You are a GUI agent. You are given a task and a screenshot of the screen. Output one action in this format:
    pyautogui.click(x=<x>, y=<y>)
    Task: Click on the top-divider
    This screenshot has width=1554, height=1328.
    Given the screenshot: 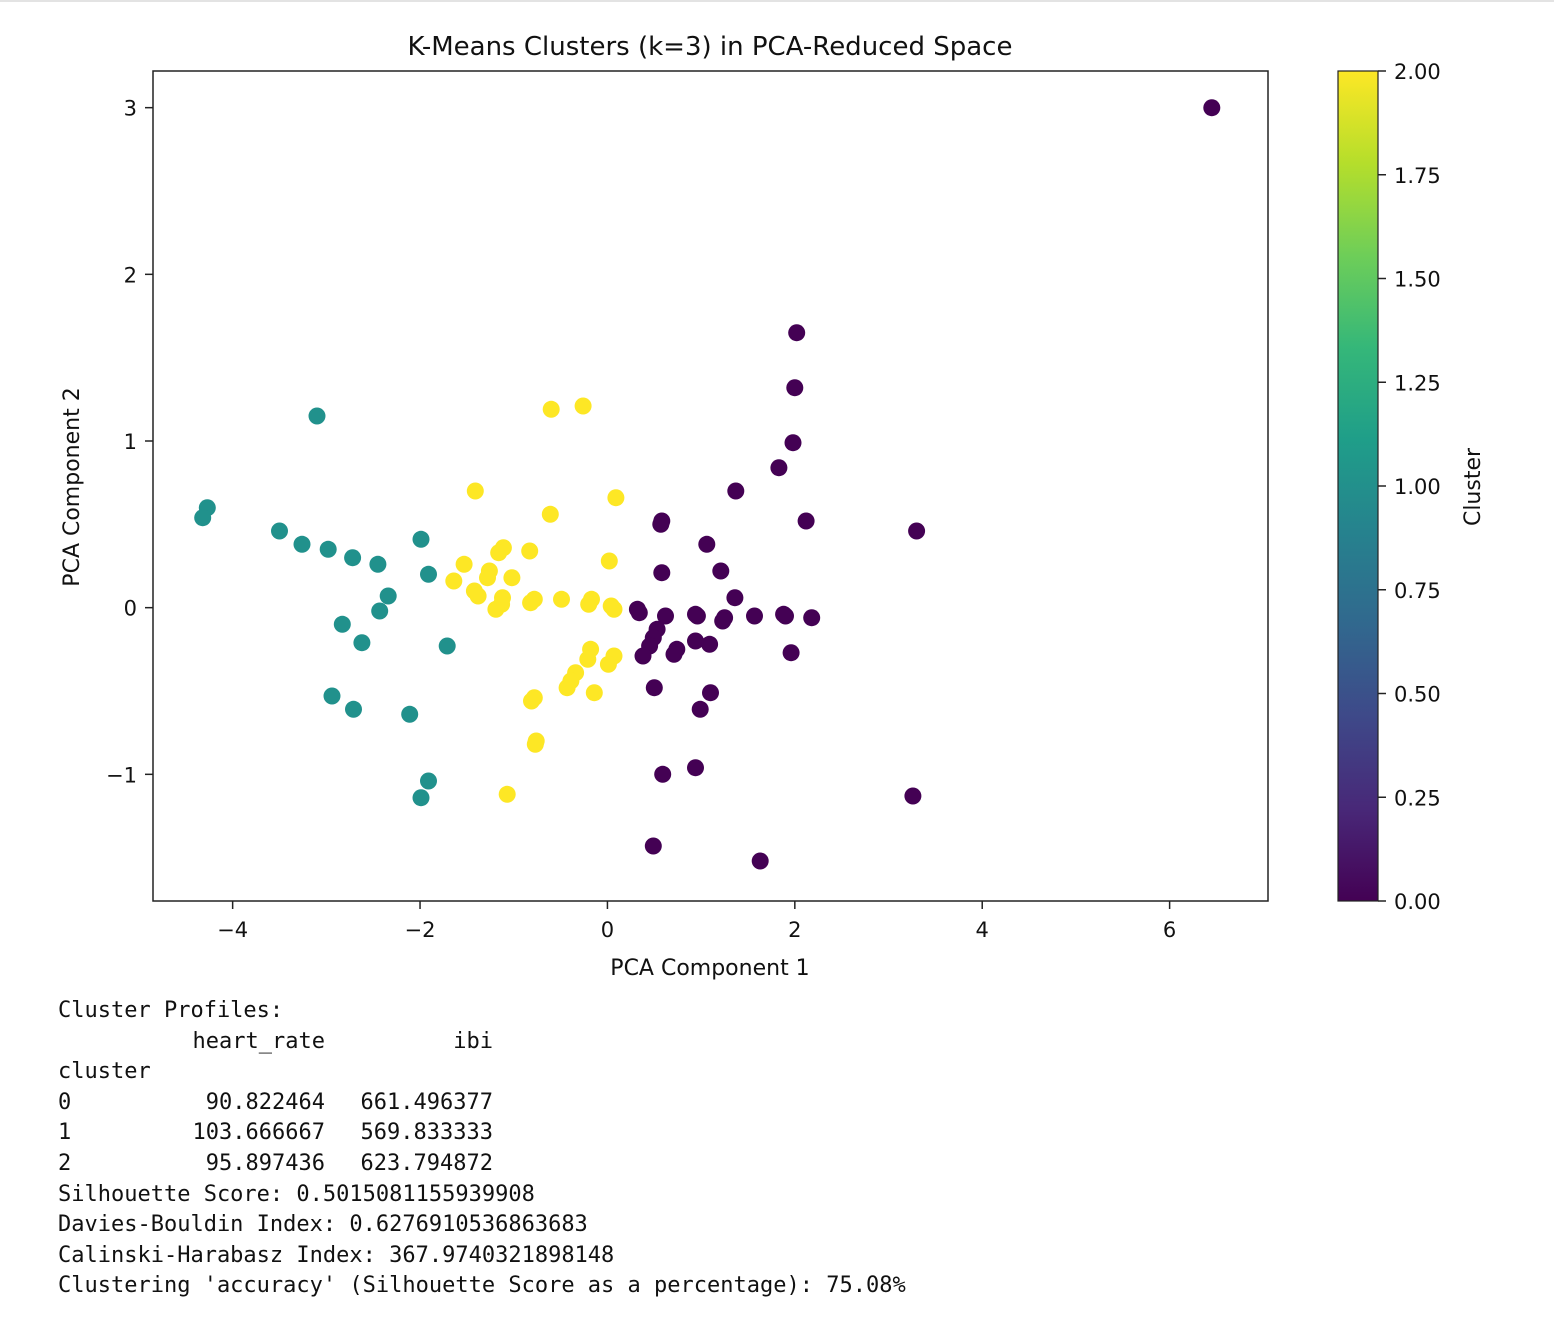 What is the action you would take?
    pyautogui.click(x=777, y=1)
    